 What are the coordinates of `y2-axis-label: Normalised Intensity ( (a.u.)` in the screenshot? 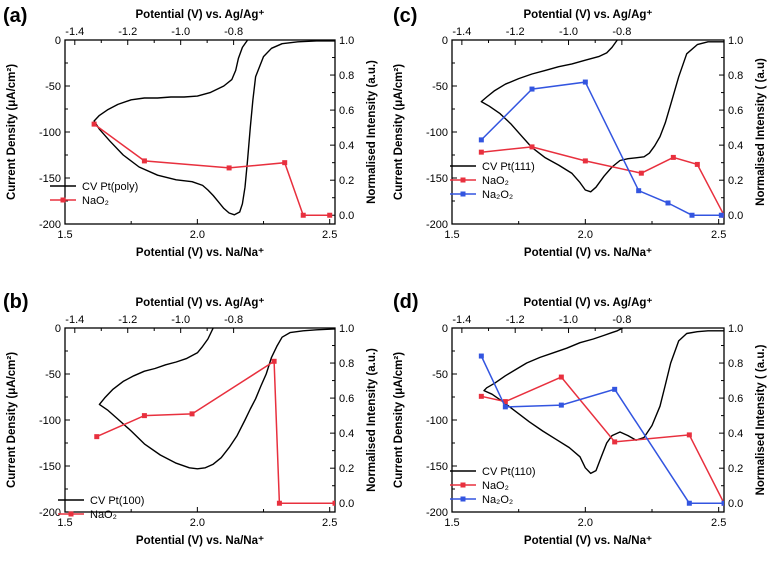 It's located at (761, 419).